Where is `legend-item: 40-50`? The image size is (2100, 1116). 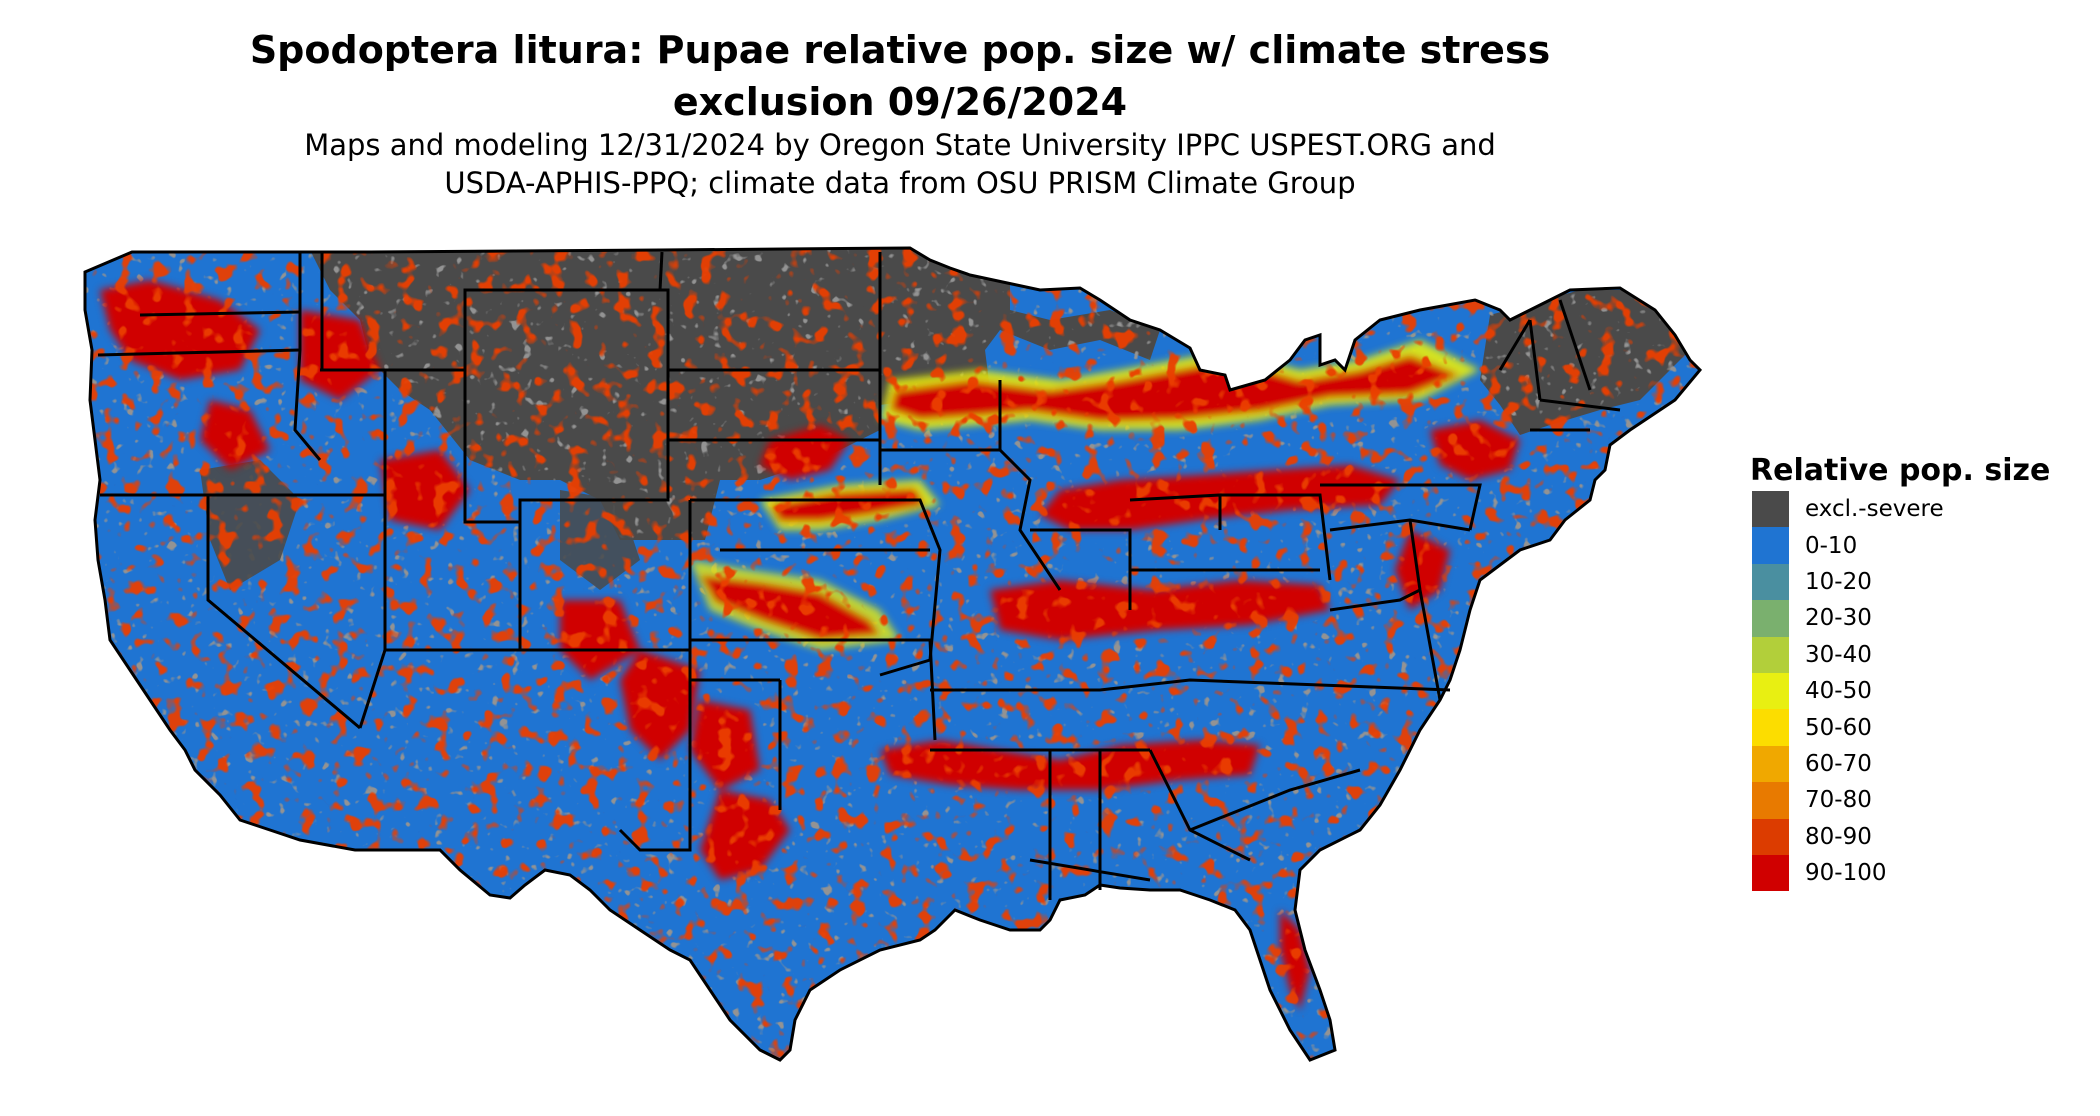
legend-item: 40-50 is located at coordinates (1920, 691).